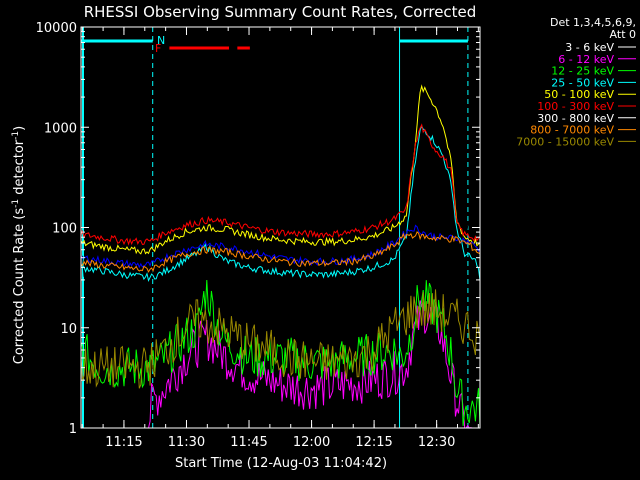 This screenshot has width=640, height=480. Describe the element at coordinates (565, 141) in the screenshot. I see `legend-label: 7000 - 15000 keV` at that location.